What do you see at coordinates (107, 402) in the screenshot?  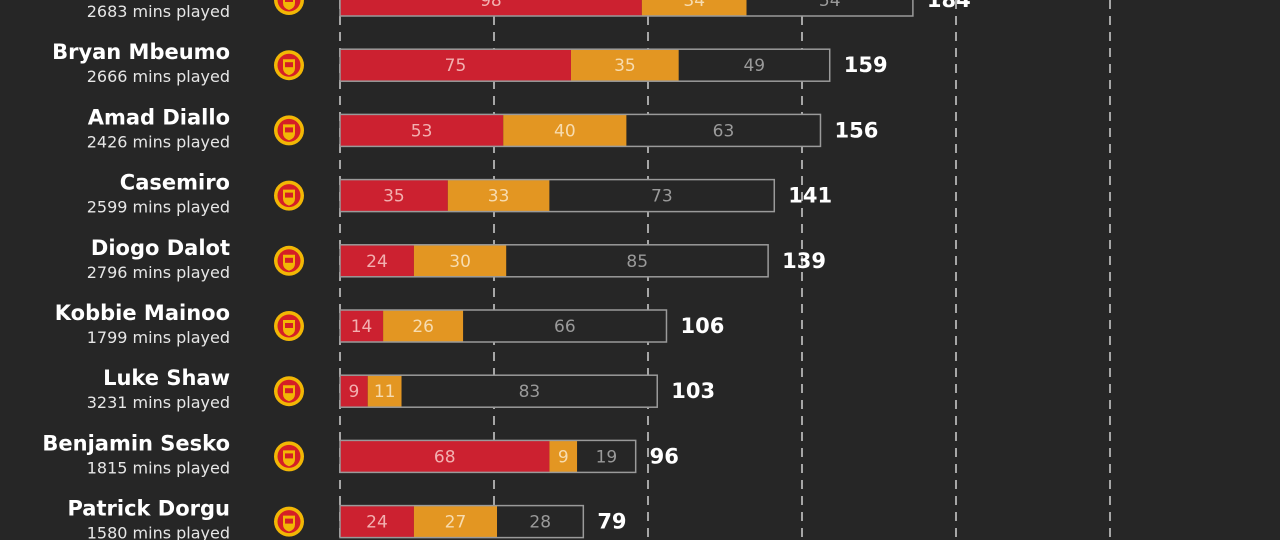 I see `minutes-value: 3231` at bounding box center [107, 402].